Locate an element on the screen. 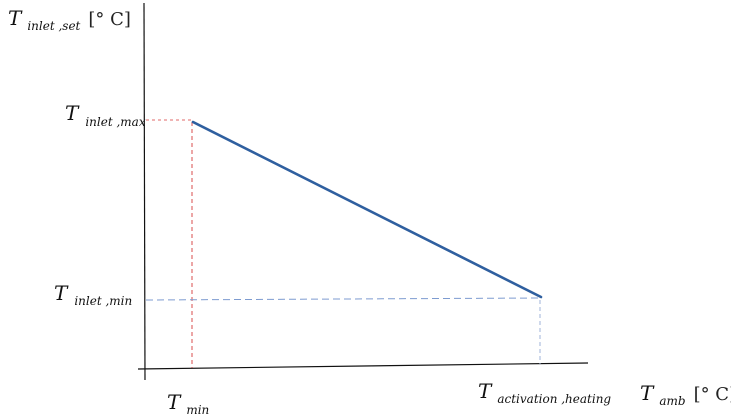 The width and height of the screenshot is (731, 418). label-inlet-max: T inlet ,max is located at coordinates (105, 115).